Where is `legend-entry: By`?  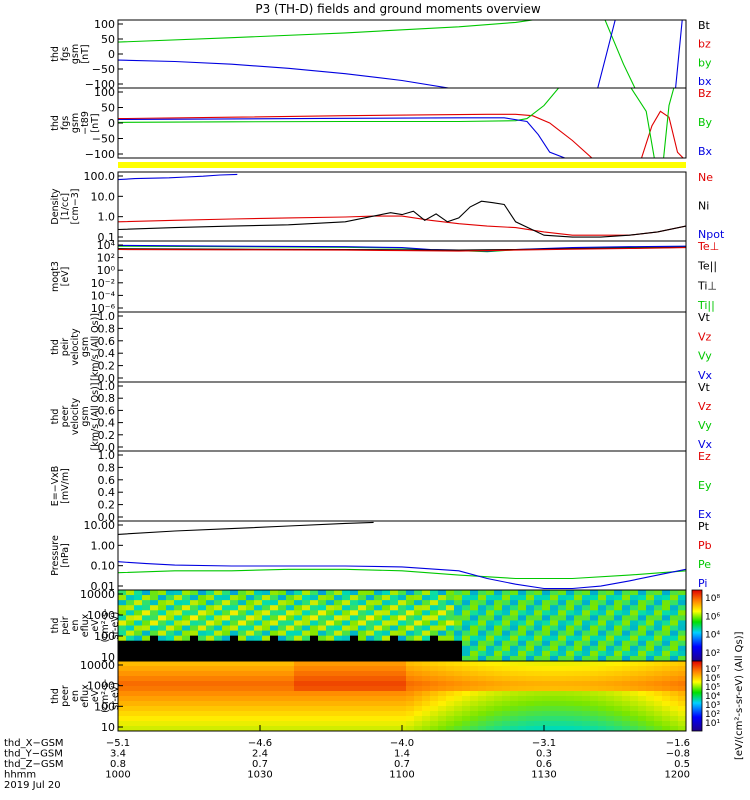 legend-entry: By is located at coordinates (705, 122).